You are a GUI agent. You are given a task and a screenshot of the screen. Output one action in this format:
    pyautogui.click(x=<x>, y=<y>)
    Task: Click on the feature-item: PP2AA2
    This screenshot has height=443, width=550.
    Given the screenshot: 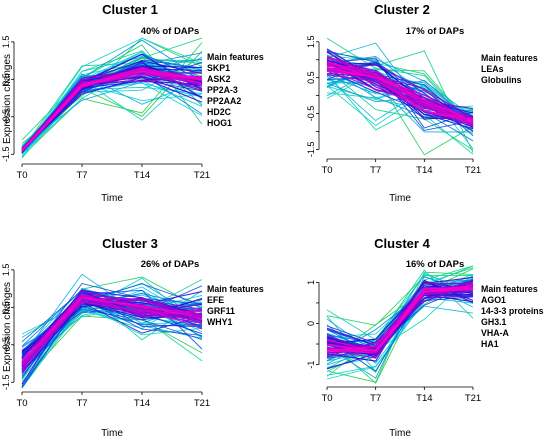 What is the action you would take?
    pyautogui.click(x=224, y=101)
    